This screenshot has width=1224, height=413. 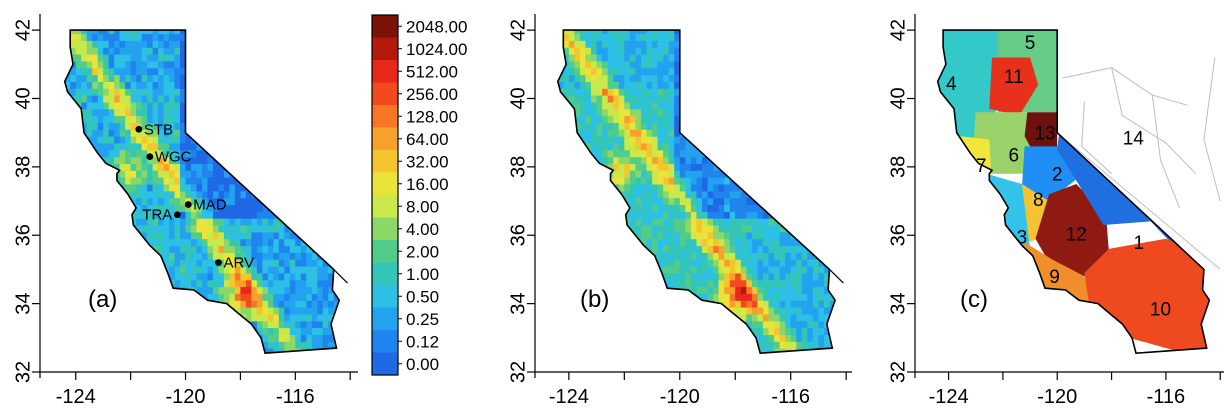 What do you see at coordinates (158, 129) in the screenshot?
I see `station-label: STB` at bounding box center [158, 129].